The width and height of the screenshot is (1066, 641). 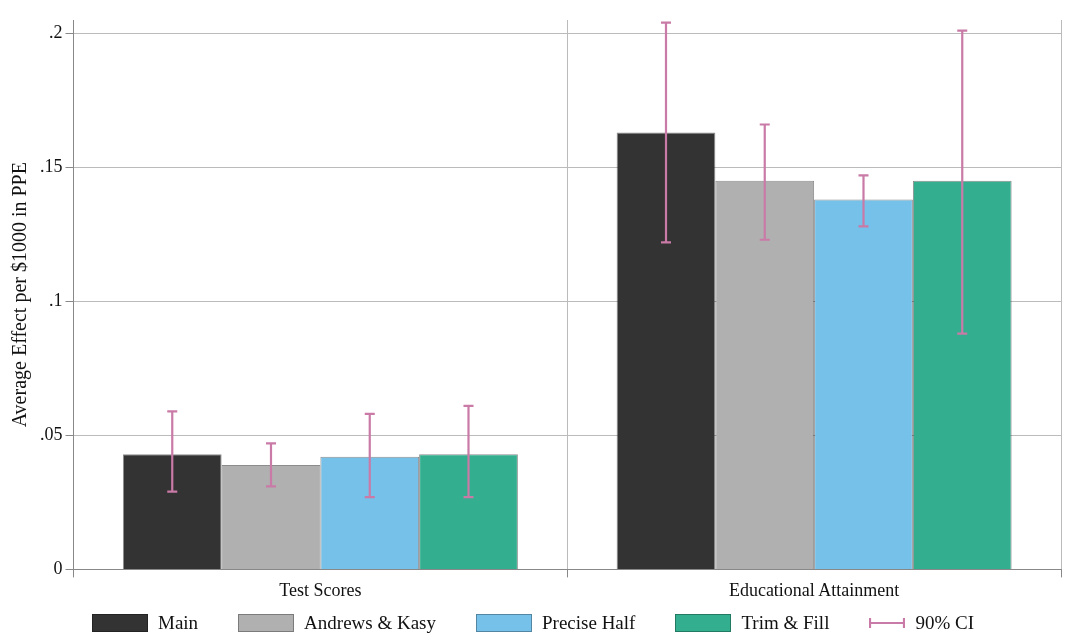 What do you see at coordinates (56, 300) in the screenshot?
I see `y-tick-label: .1` at bounding box center [56, 300].